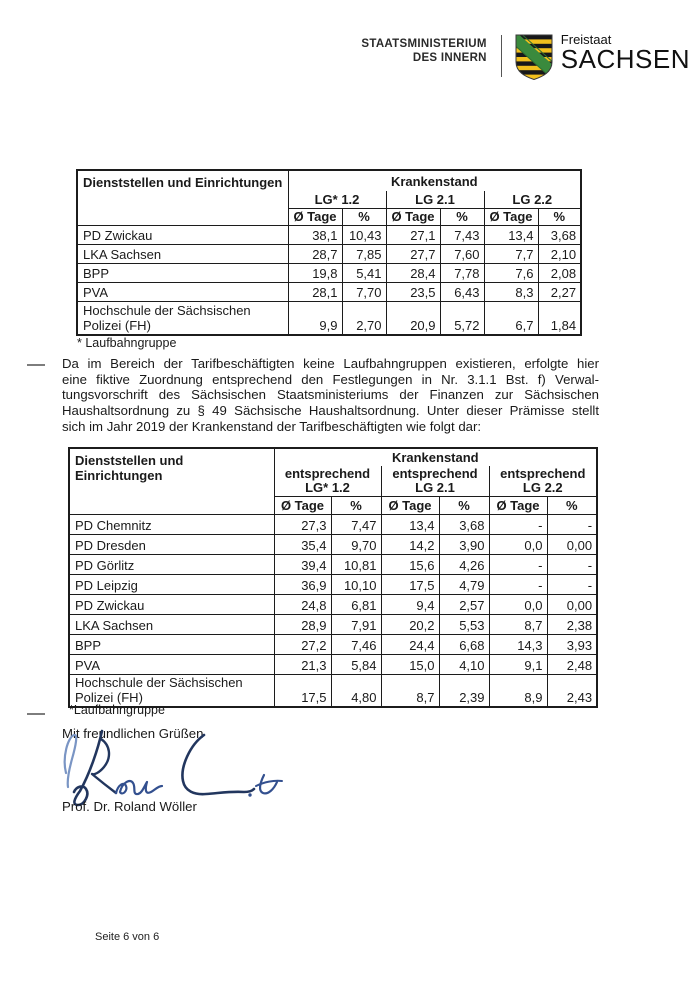  What do you see at coordinates (171, 564) in the screenshot?
I see `dienststelle-cell: PD Görlitz` at bounding box center [171, 564].